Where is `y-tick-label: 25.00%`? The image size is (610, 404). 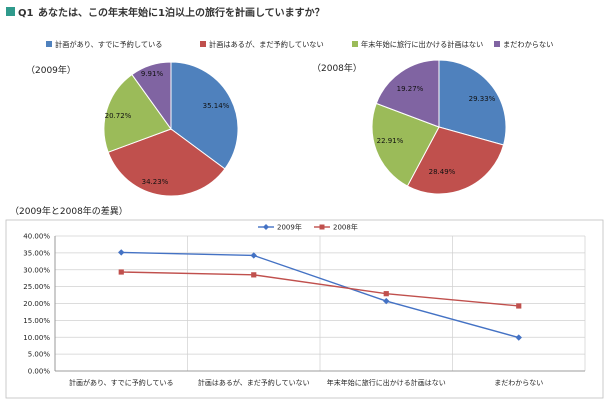
y-tick-label: 25.00% is located at coordinates (36, 287).